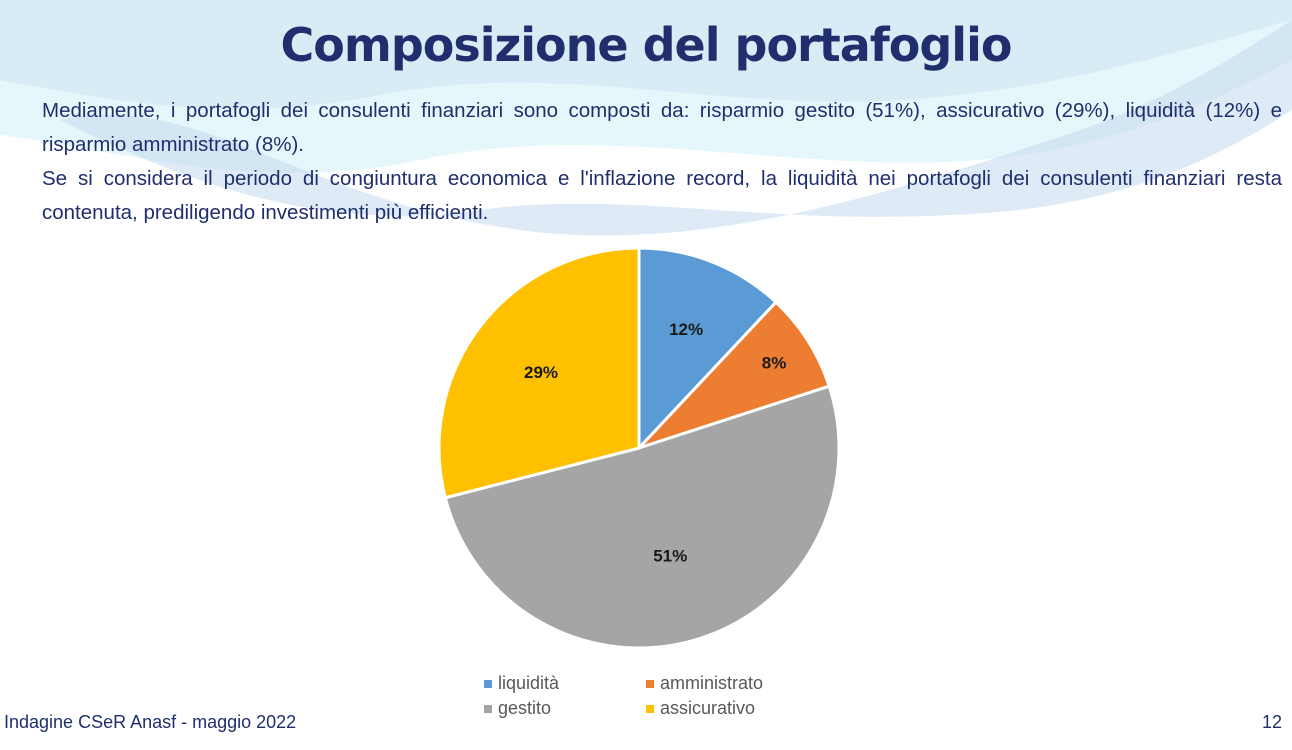 The height and width of the screenshot is (750, 1292). I want to click on pie-label-gestito: 51%, so click(670, 556).